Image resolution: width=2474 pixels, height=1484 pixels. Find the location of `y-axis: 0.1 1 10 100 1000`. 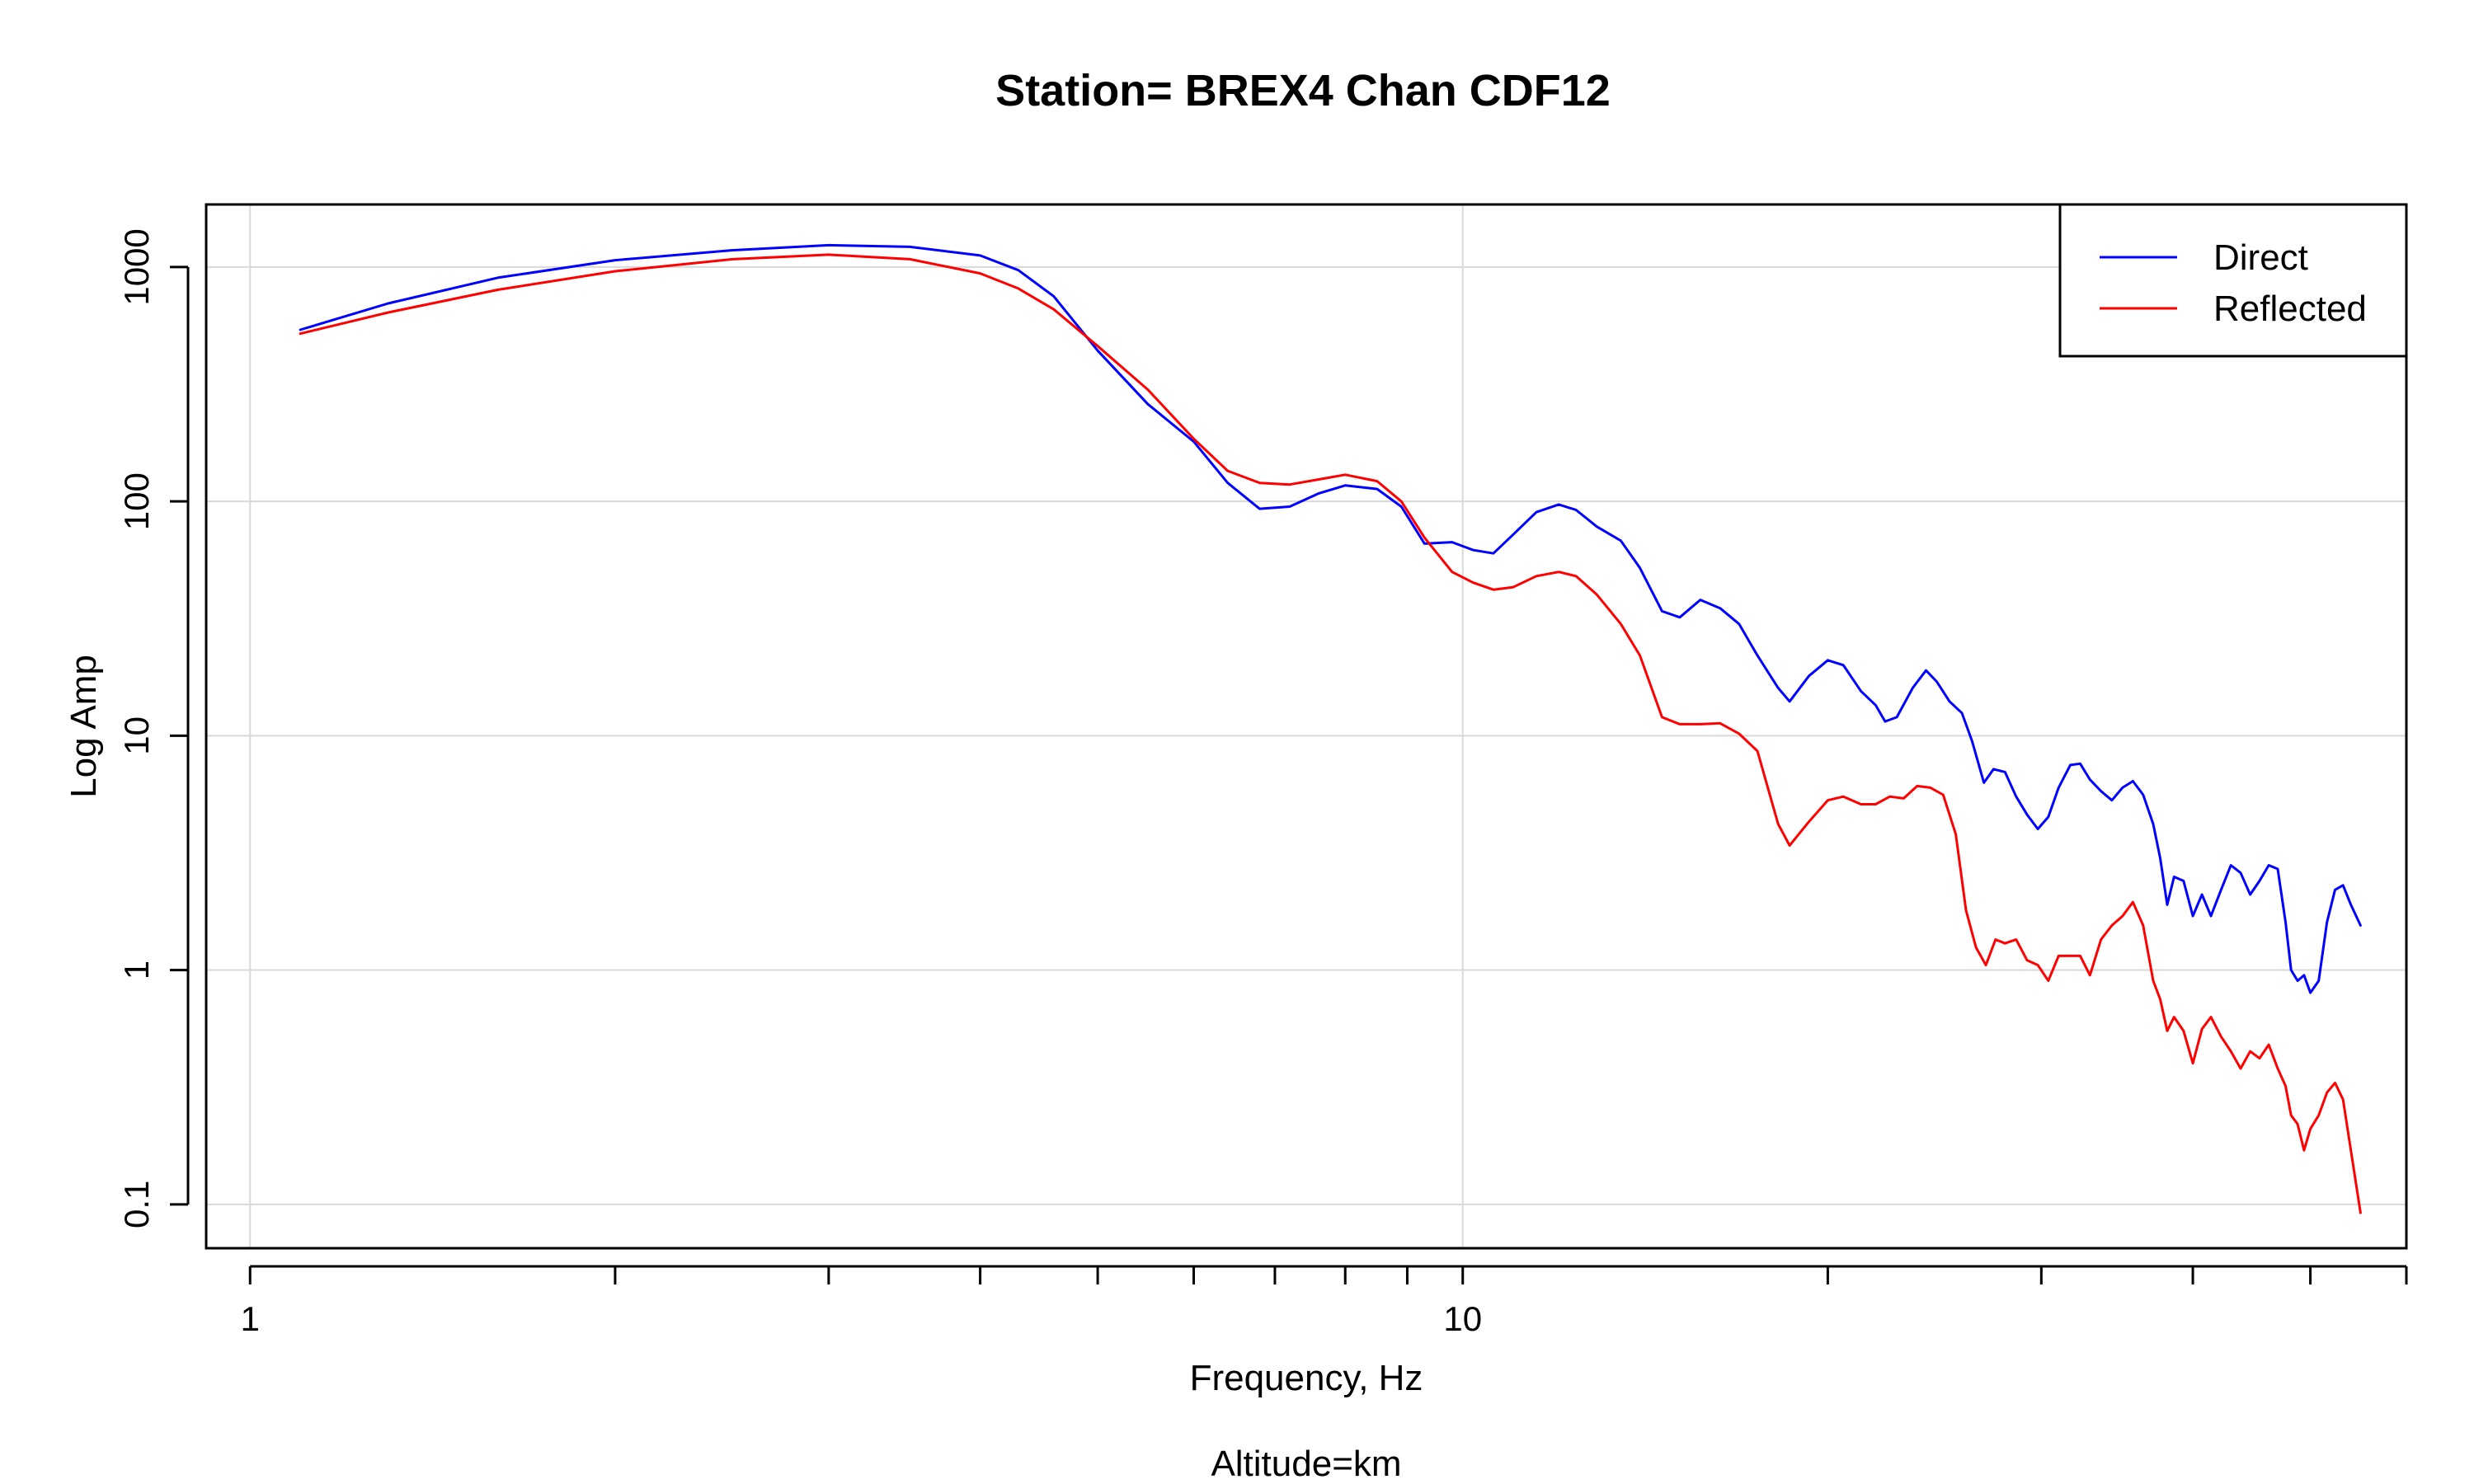

y-axis: 0.1 1 10 100 1000 is located at coordinates (153, 728).